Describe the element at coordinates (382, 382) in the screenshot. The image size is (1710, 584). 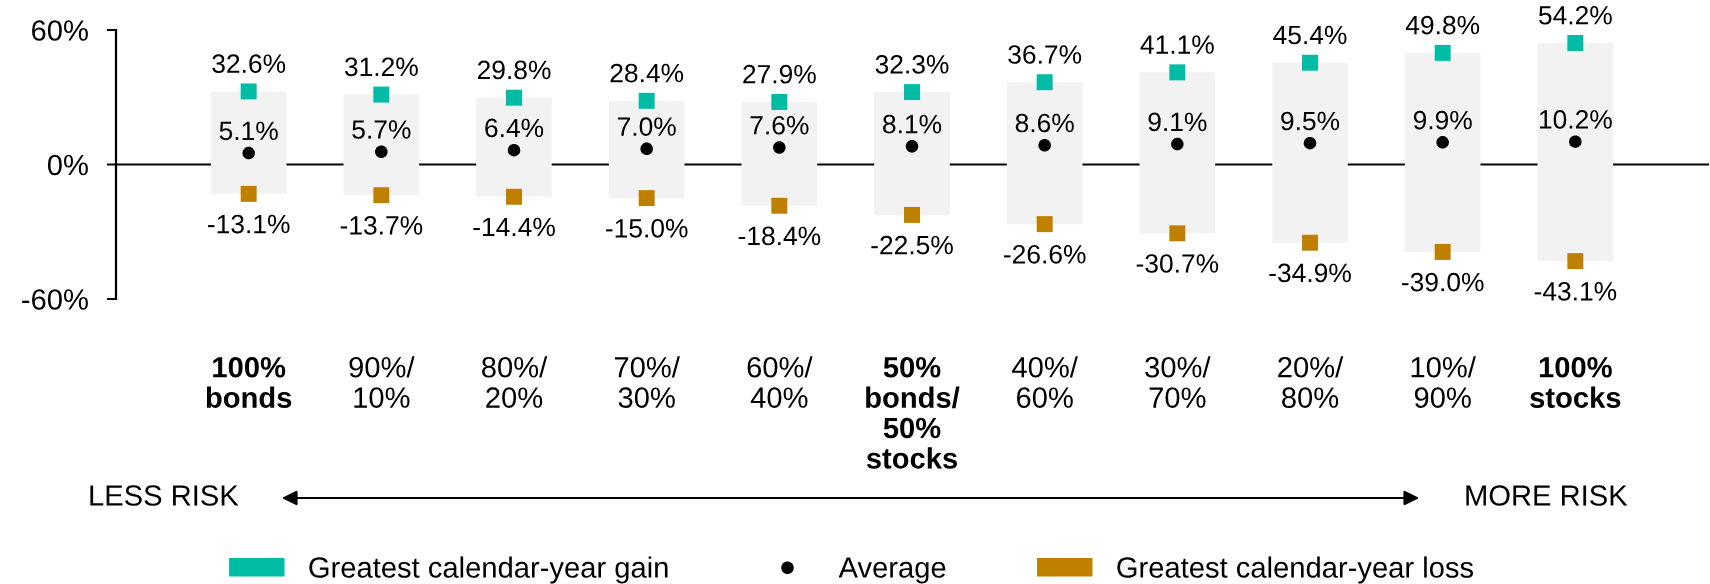
I see `x-tick-label: 90%/ 10%` at that location.